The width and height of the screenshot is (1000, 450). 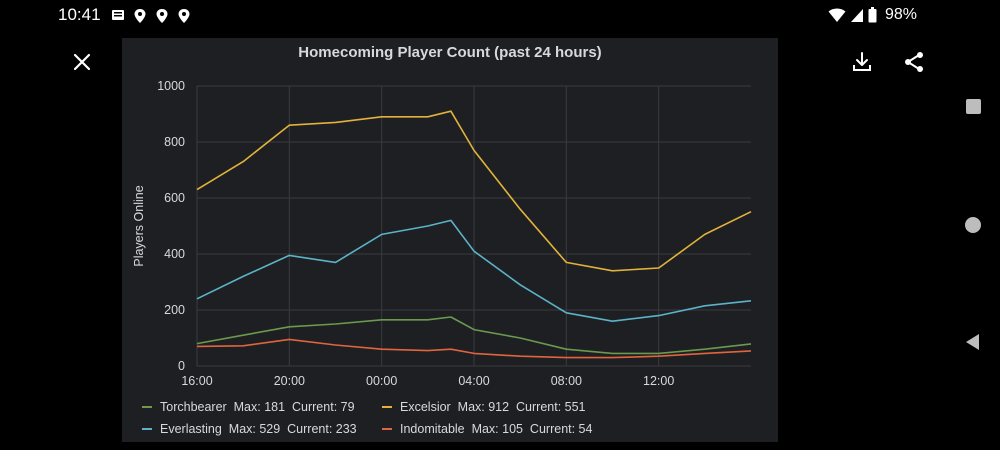 I want to click on y-axis-label: Players Online, so click(x=139, y=225).